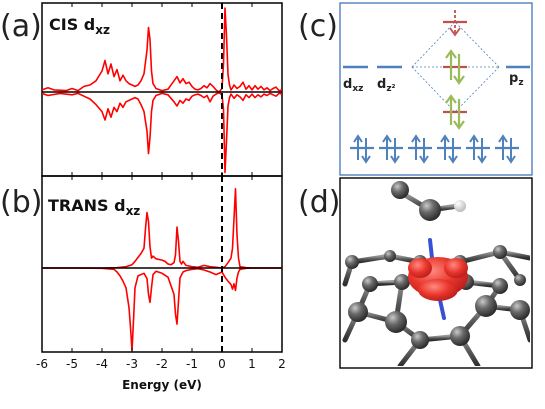 The image size is (545, 409). Describe the element at coordinates (460, 206) in the screenshot. I see `hydrogen-atom` at that location.